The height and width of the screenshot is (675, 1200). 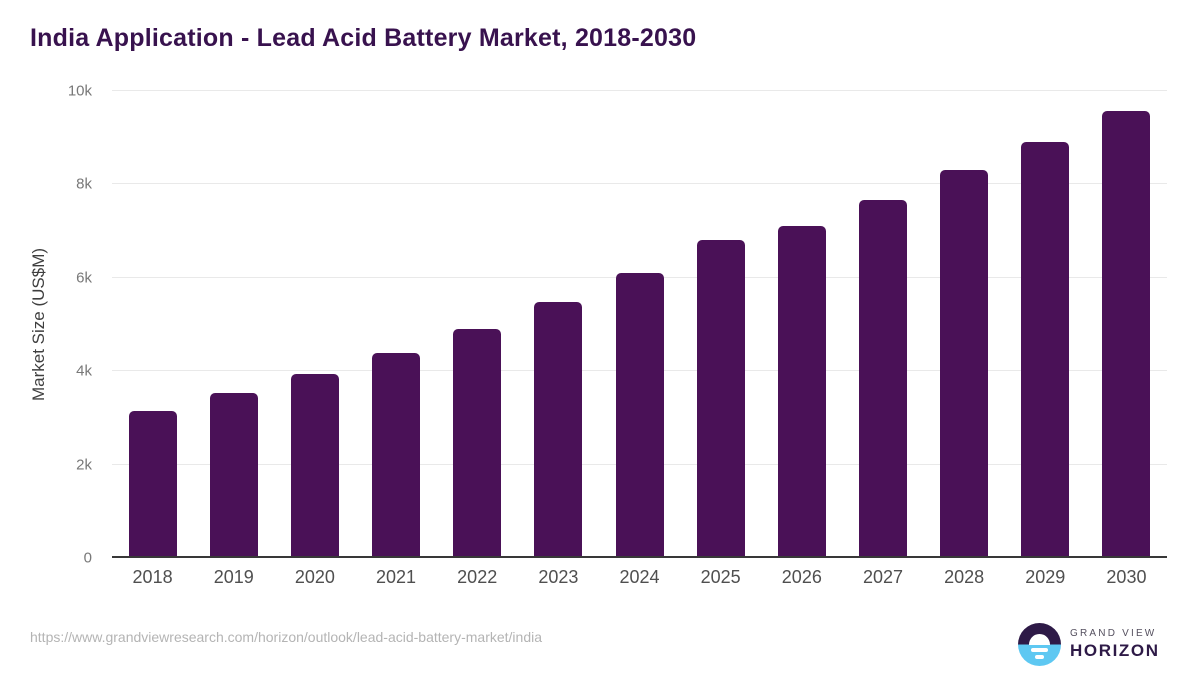 I want to click on x-tick-label: 2018, so click(x=152, y=577).